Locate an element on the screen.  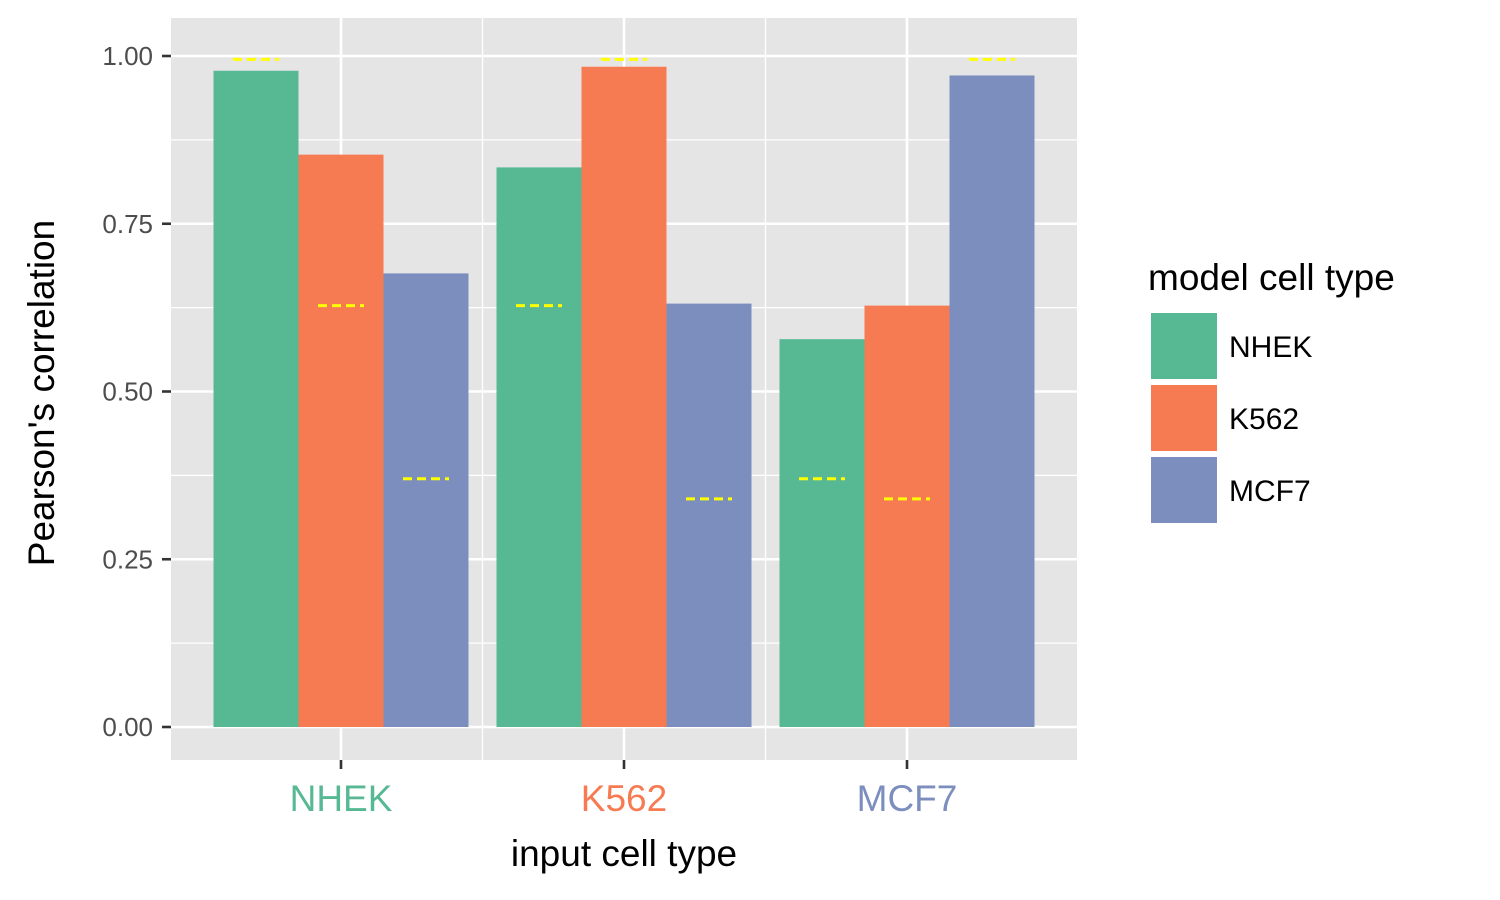
legend-title: model cell type is located at coordinates (1271, 277).